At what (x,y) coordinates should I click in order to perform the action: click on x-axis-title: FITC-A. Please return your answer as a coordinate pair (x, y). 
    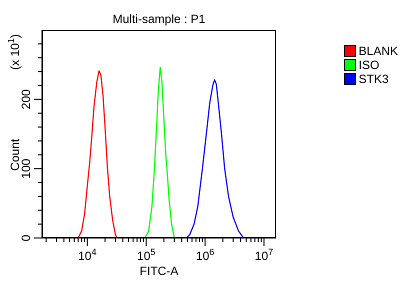
    Looking at the image, I should click on (159, 271).